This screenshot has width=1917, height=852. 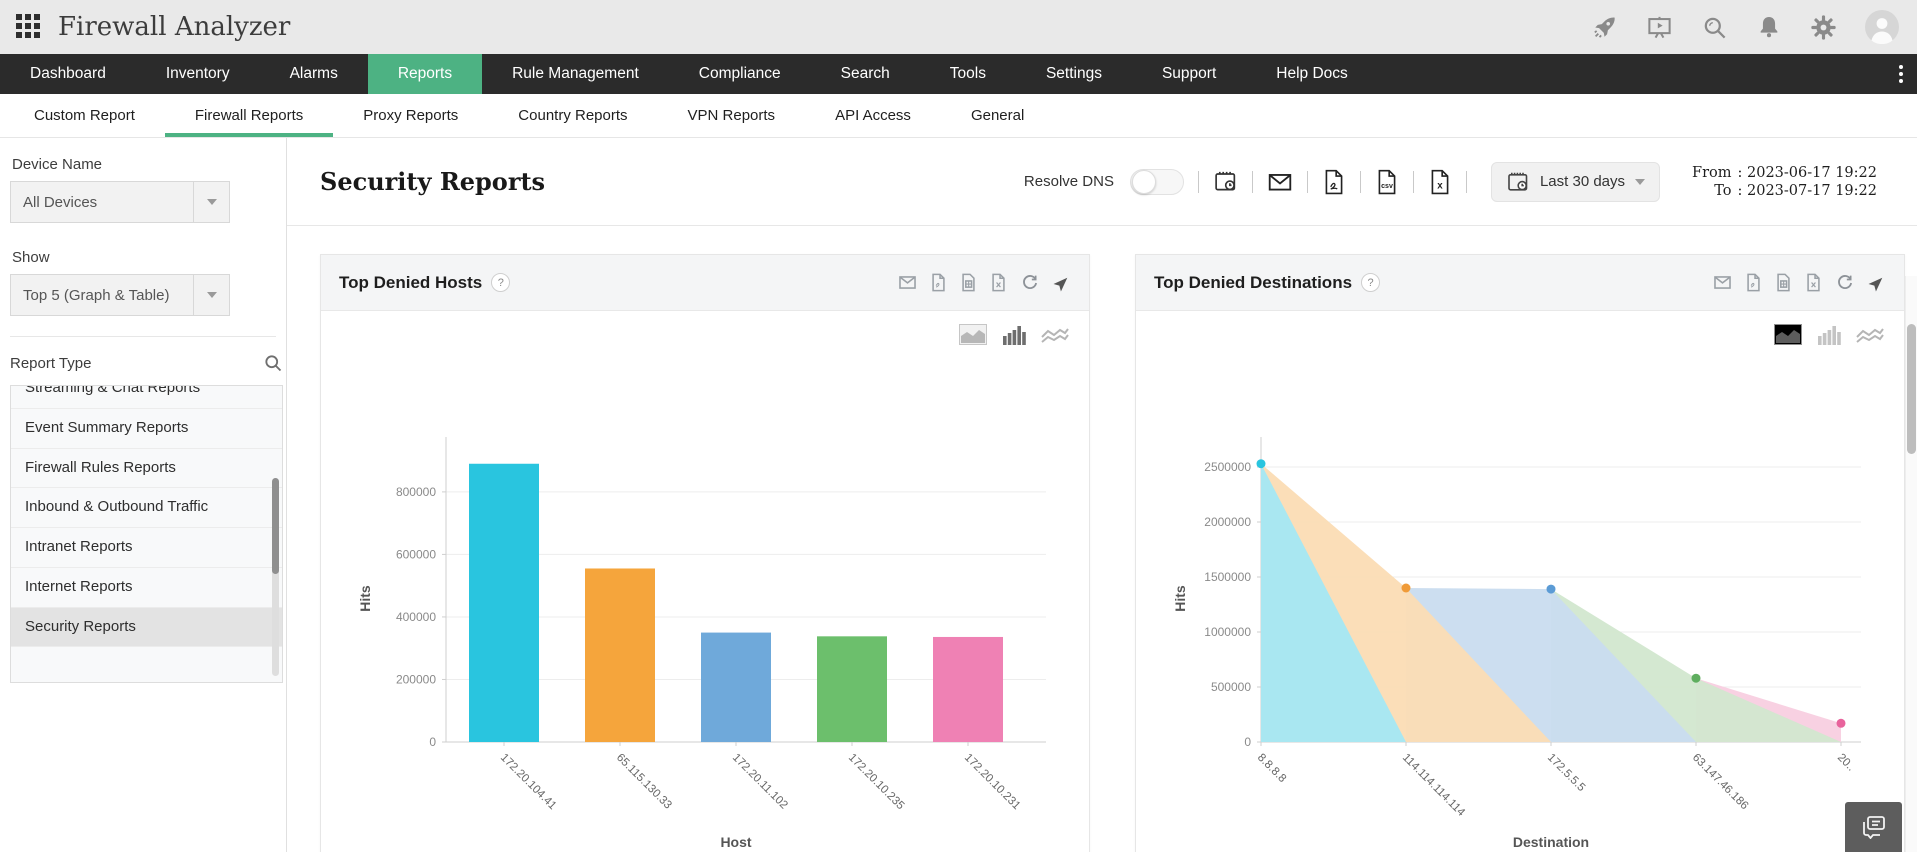 What do you see at coordinates (1659, 27) in the screenshot?
I see `demo-player-icon` at bounding box center [1659, 27].